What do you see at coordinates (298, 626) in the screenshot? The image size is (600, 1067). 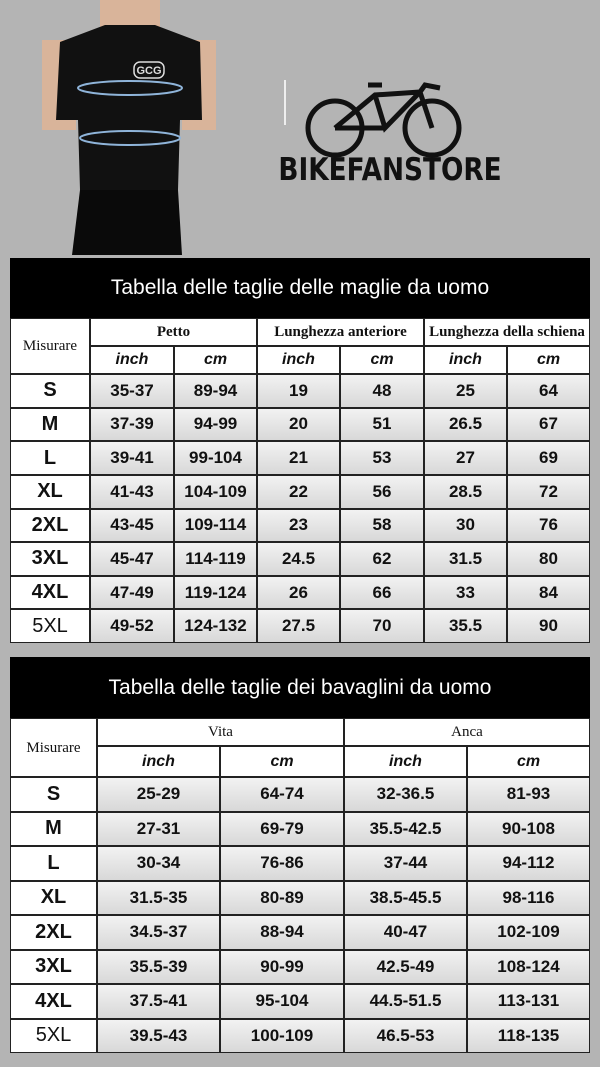 I see `measure-cell: 27.5` at bounding box center [298, 626].